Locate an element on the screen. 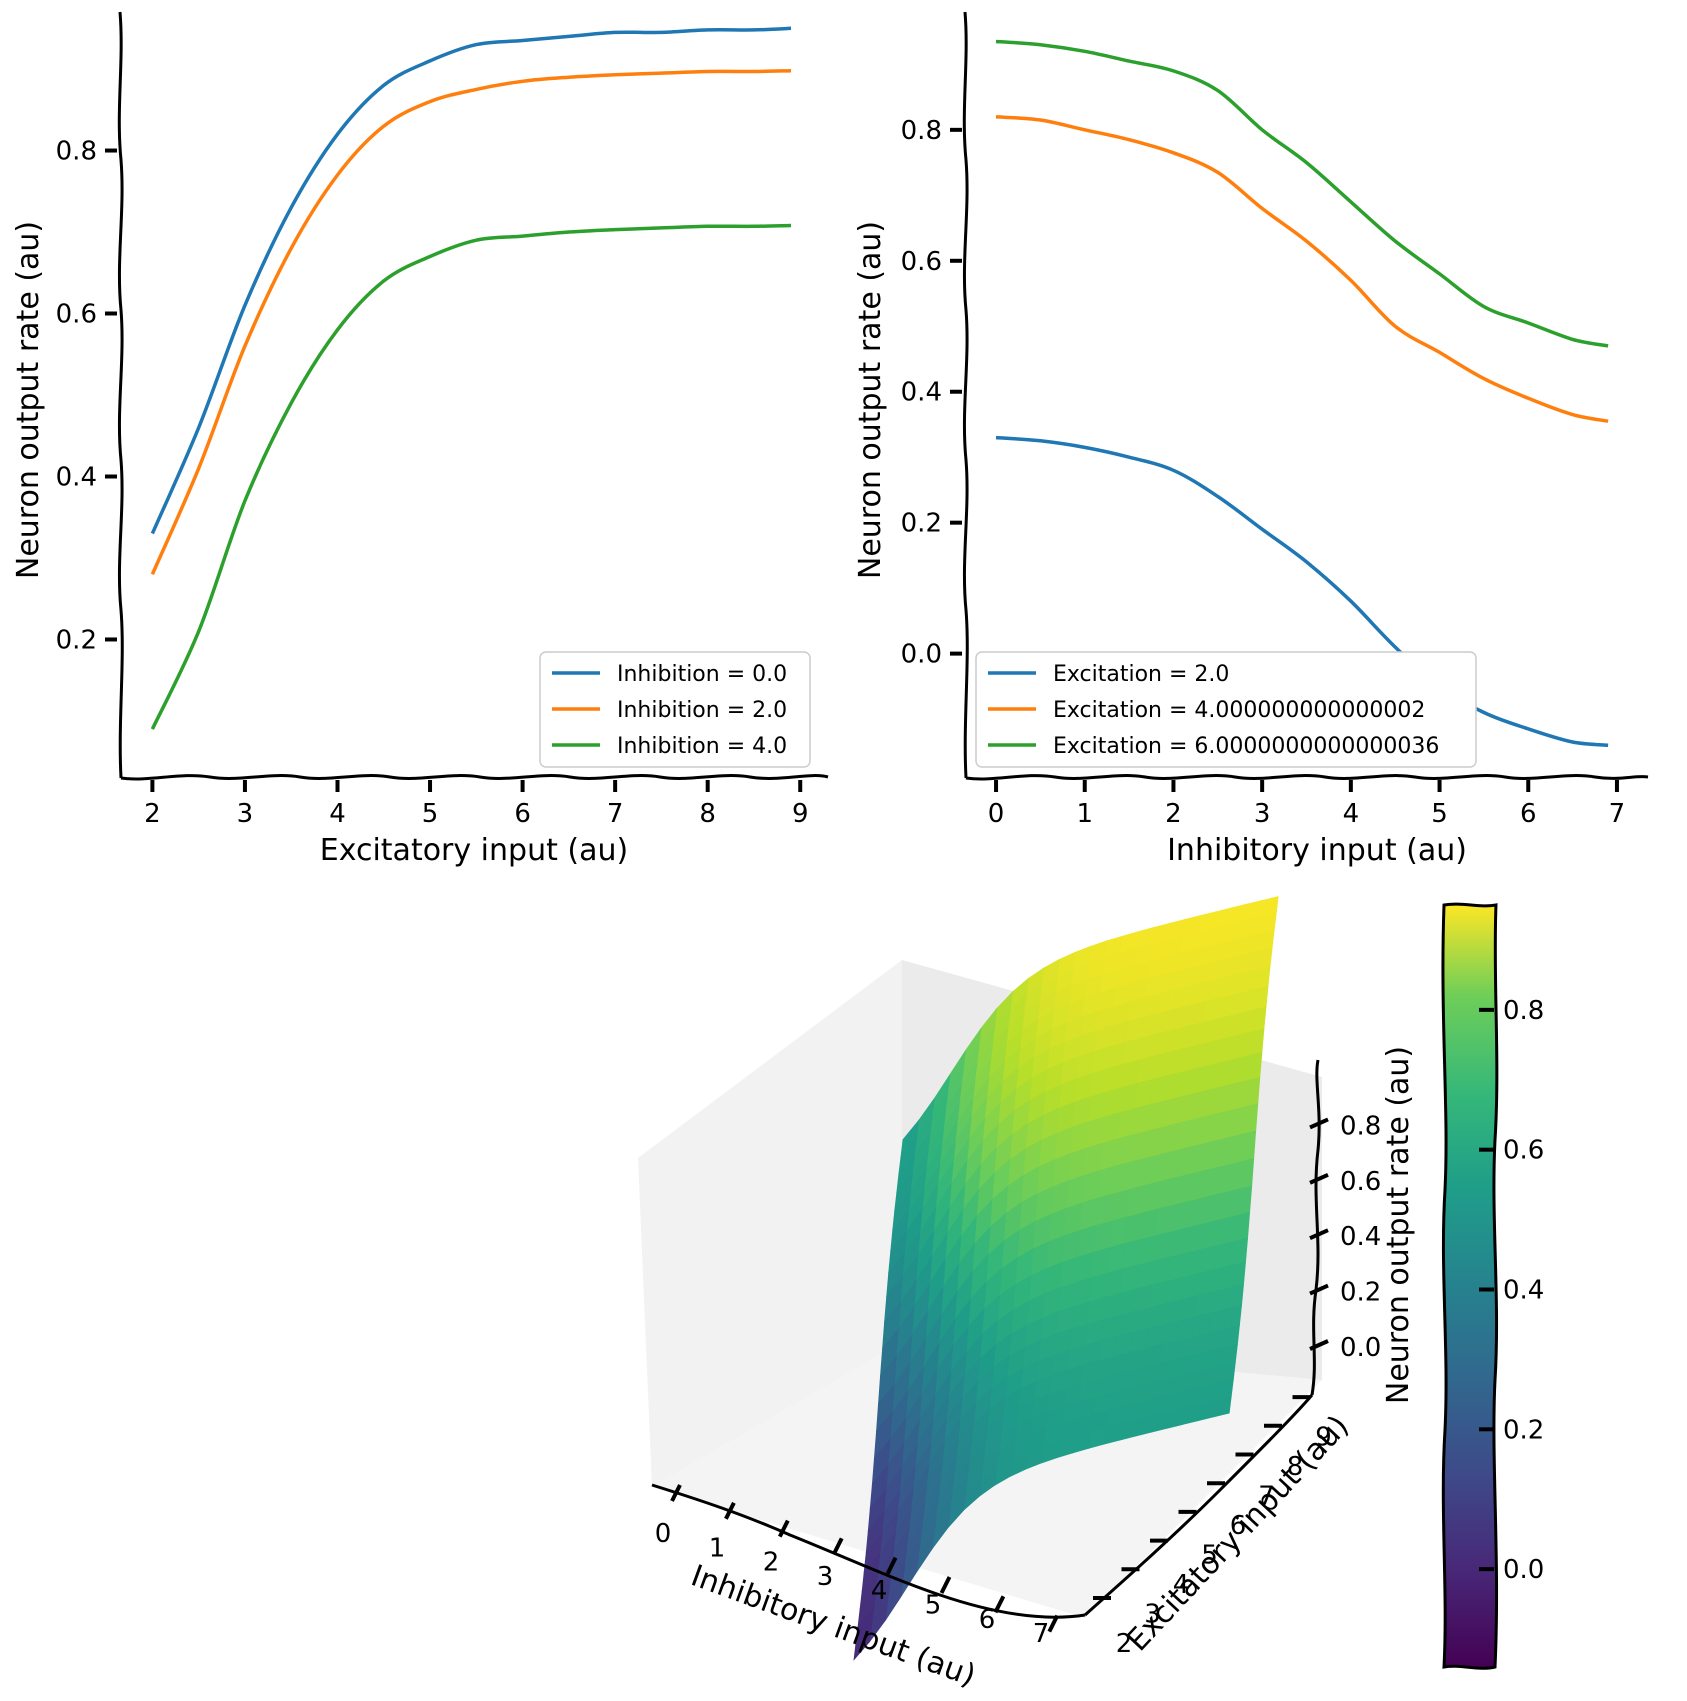  y-axis-line is located at coordinates (1199, 1505).